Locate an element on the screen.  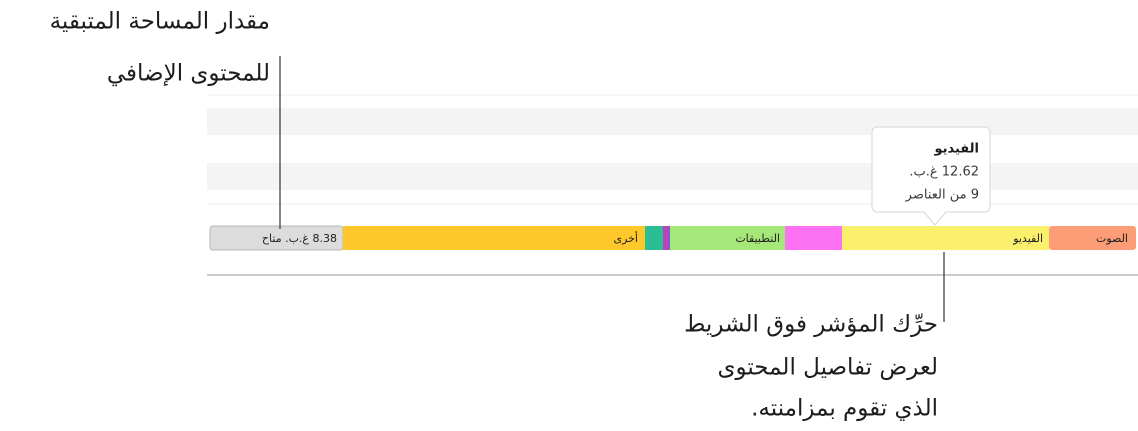
callout-text: للمحتوى الإضافي is located at coordinates (188, 74).